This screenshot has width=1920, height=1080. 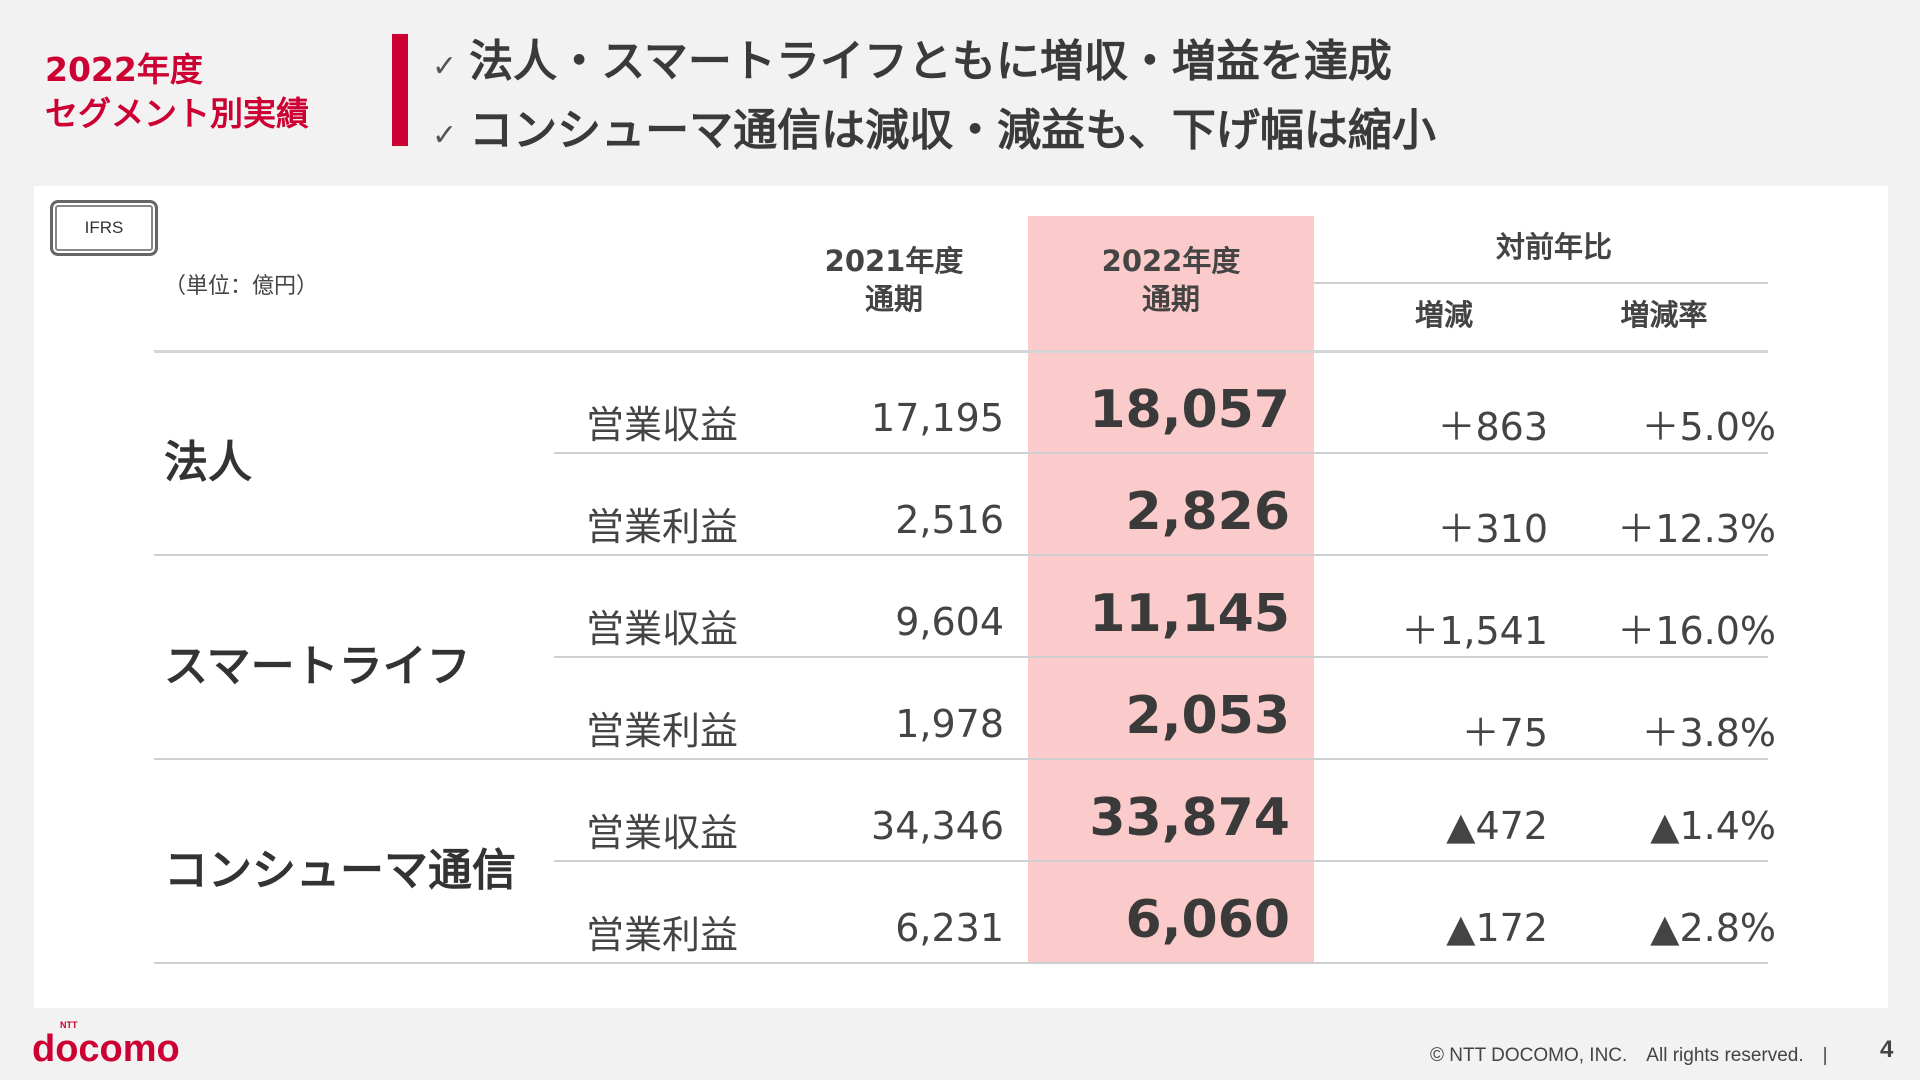 What do you see at coordinates (1443, 315) in the screenshot?
I see `column-header-change: 増減` at bounding box center [1443, 315].